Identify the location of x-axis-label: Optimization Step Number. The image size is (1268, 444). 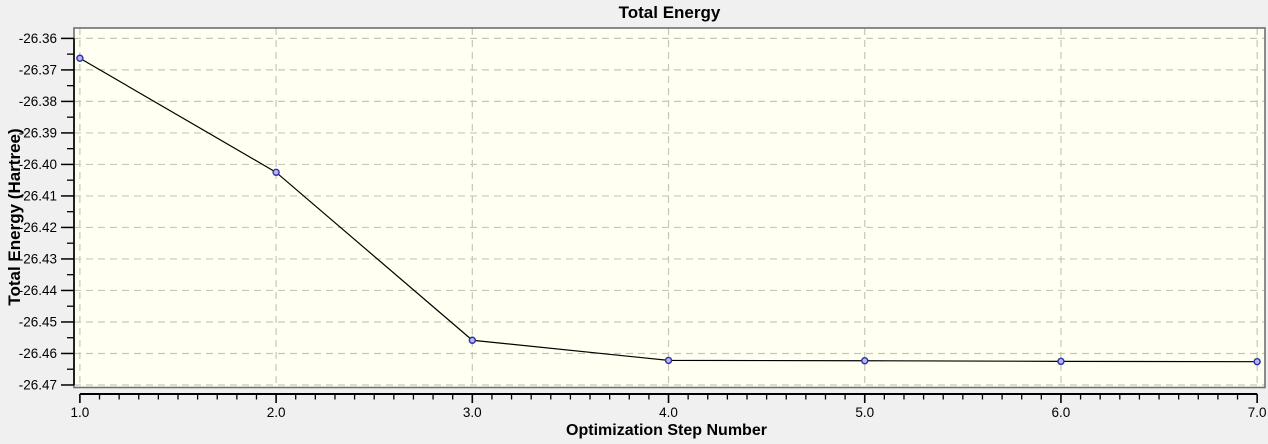
(666, 430).